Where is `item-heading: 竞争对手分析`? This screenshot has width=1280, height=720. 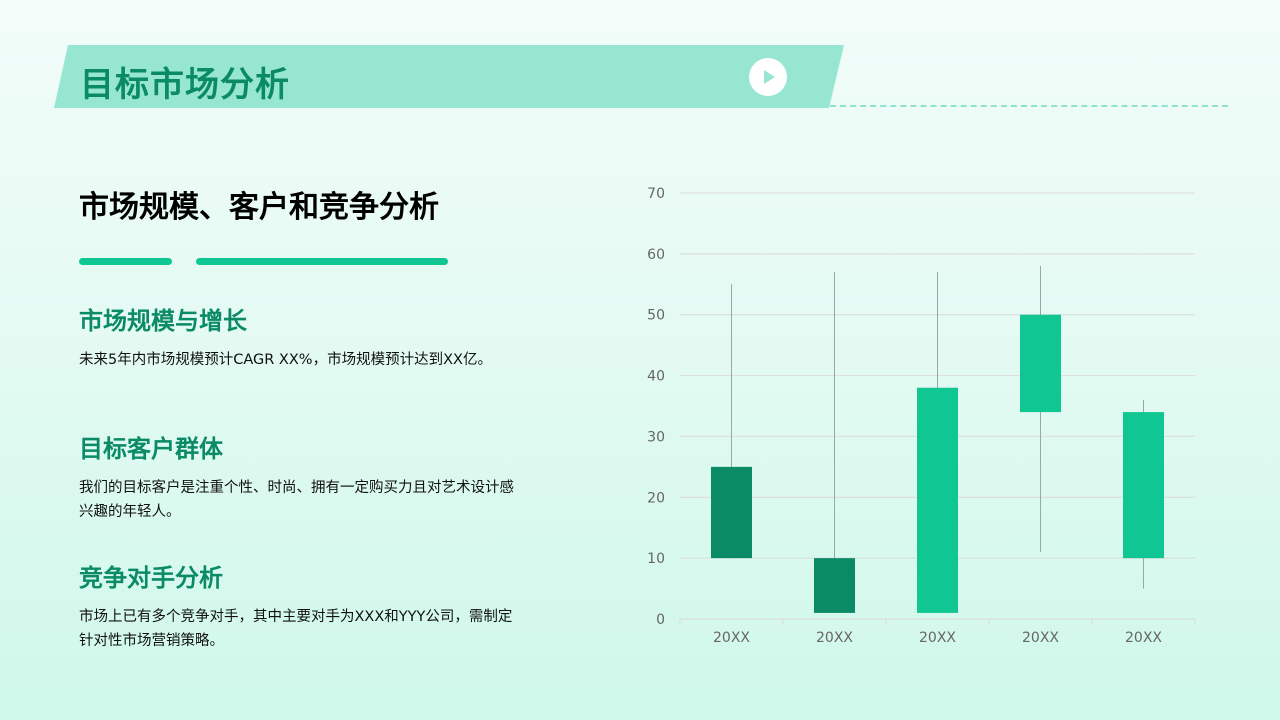
item-heading: 竞争对手分析 is located at coordinates (151, 578).